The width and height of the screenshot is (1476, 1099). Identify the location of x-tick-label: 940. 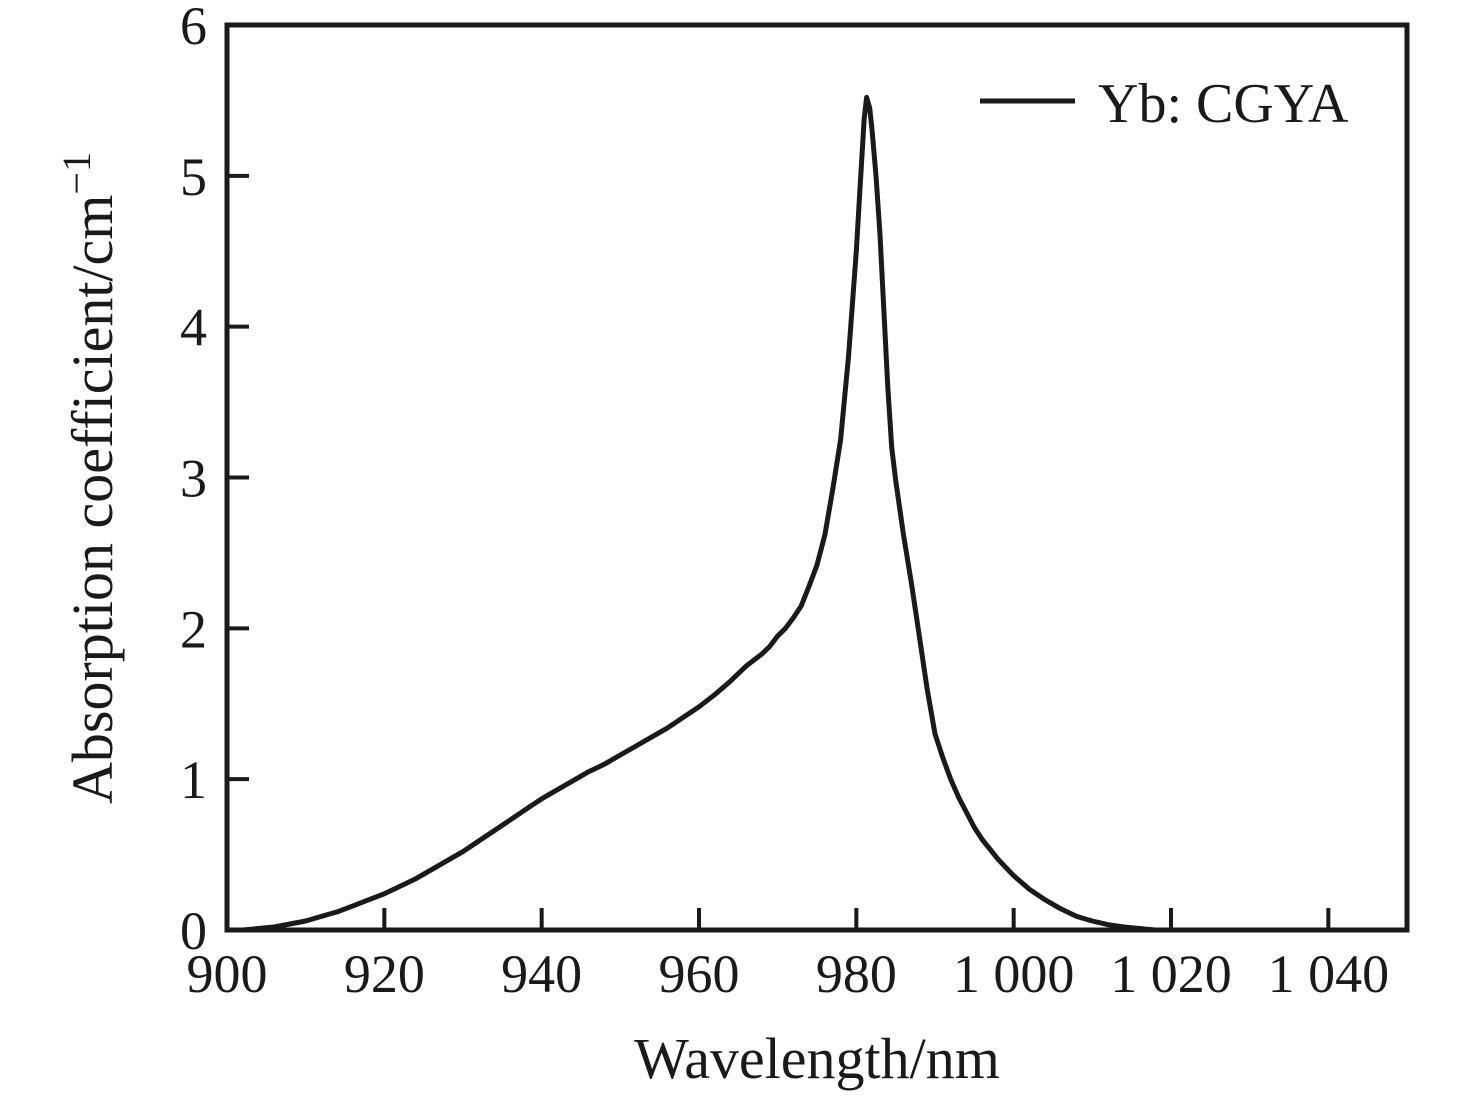
(541, 974).